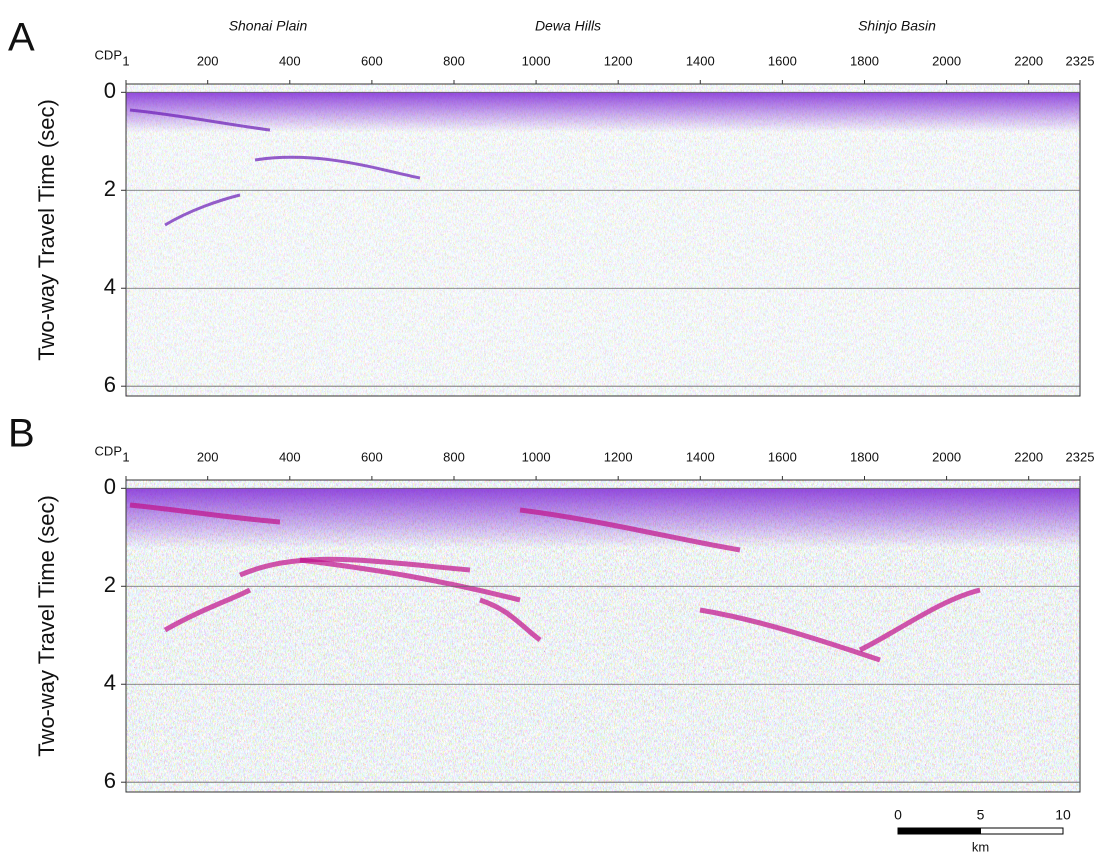 This screenshot has height=856, width=1102. What do you see at coordinates (21, 434) in the screenshot?
I see `panel-label: B` at bounding box center [21, 434].